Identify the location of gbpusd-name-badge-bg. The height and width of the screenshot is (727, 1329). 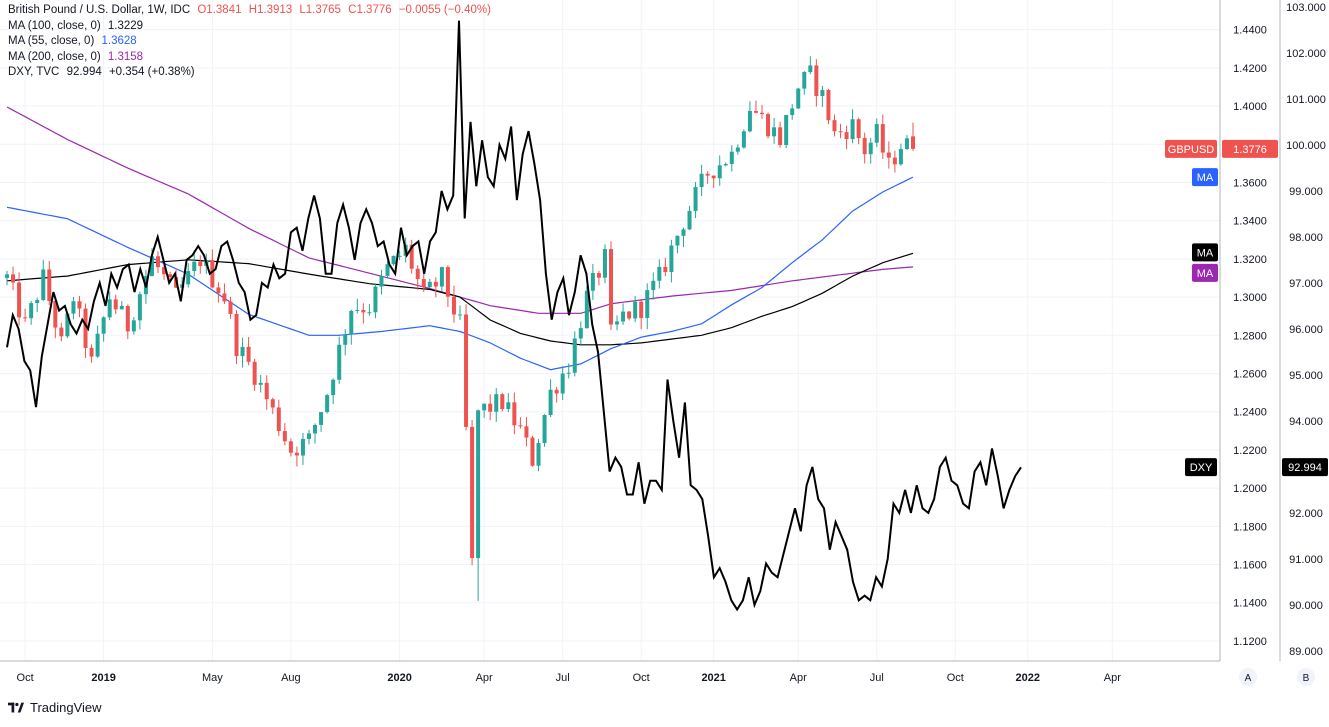
(1191, 148).